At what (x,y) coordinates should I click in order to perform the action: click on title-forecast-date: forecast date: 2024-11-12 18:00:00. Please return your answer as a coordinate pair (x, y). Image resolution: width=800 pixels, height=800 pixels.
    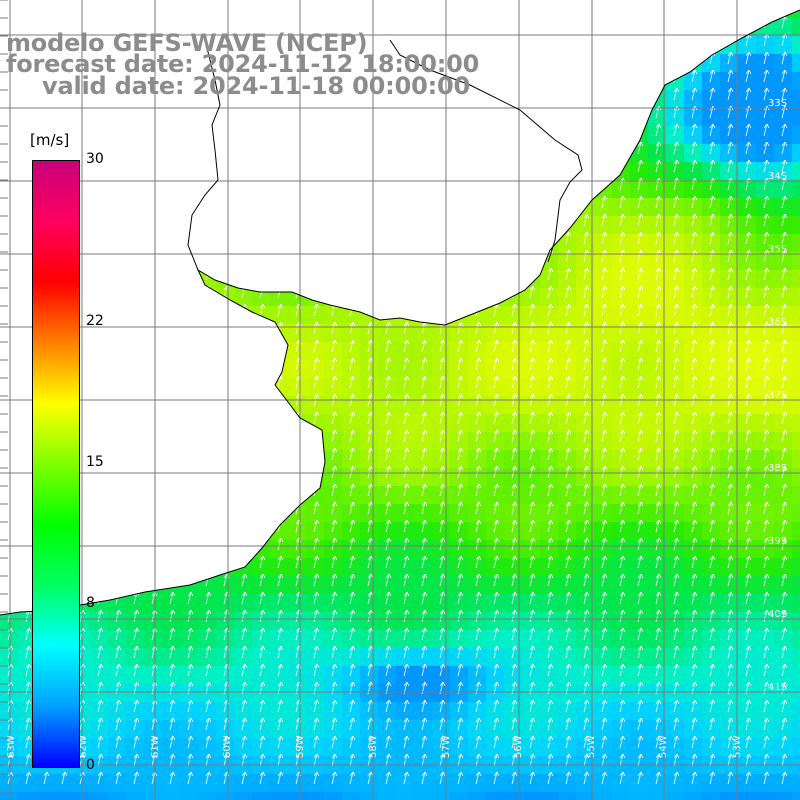
    Looking at the image, I should click on (243, 64).